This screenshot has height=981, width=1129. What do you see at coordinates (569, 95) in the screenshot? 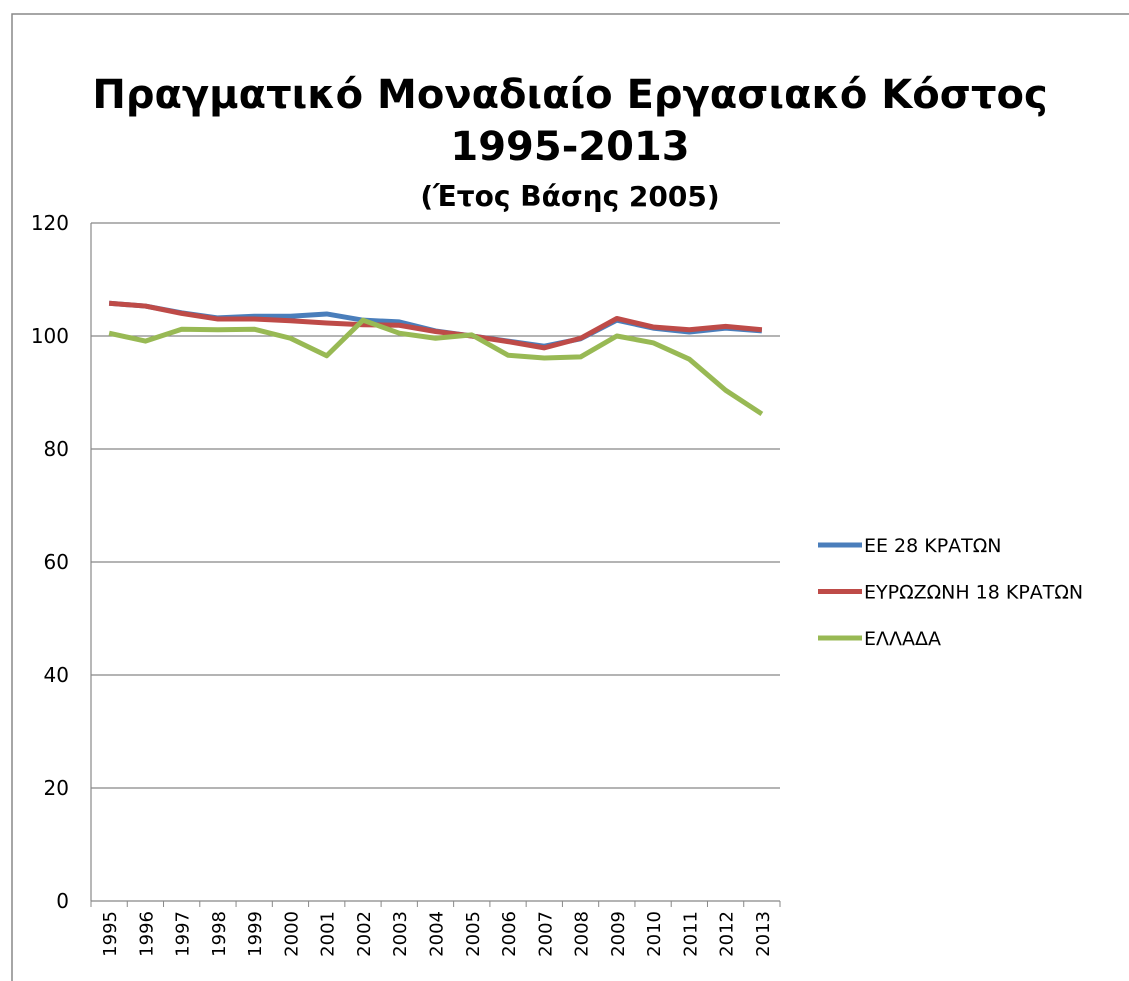
I see `chart-title: Πραγματικό Μοναδιαίο Εργασιακό Κόστος` at bounding box center [569, 95].